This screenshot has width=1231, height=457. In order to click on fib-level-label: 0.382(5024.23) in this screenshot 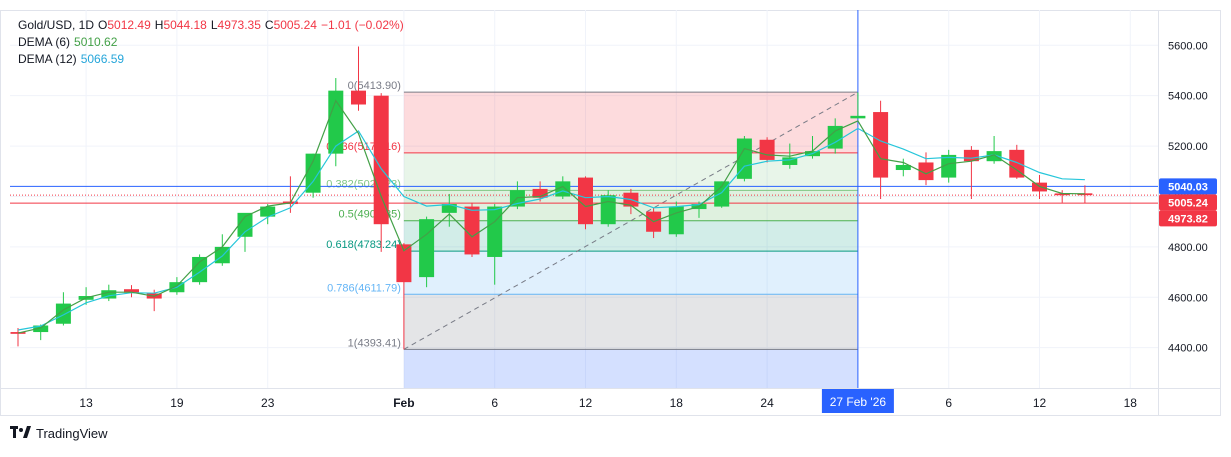, I will do `click(363, 184)`.